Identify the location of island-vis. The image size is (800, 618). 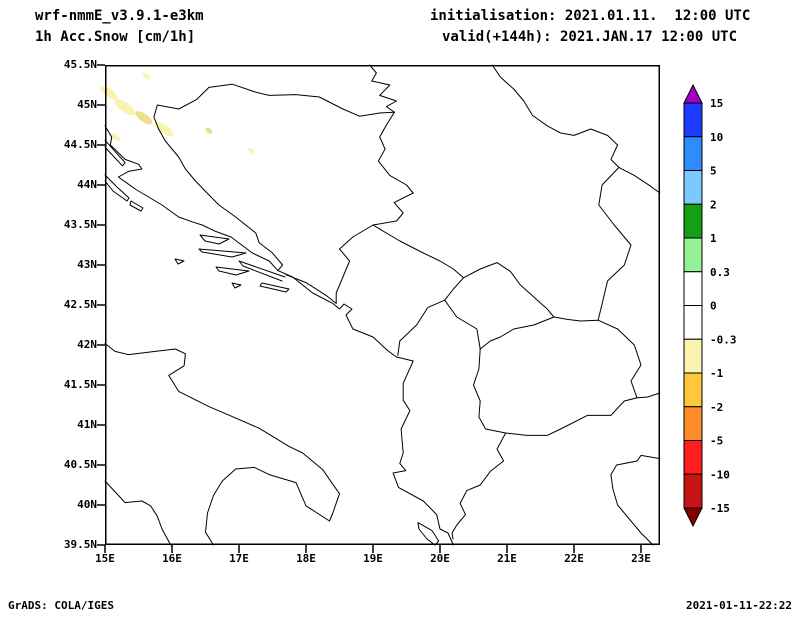
(179, 261).